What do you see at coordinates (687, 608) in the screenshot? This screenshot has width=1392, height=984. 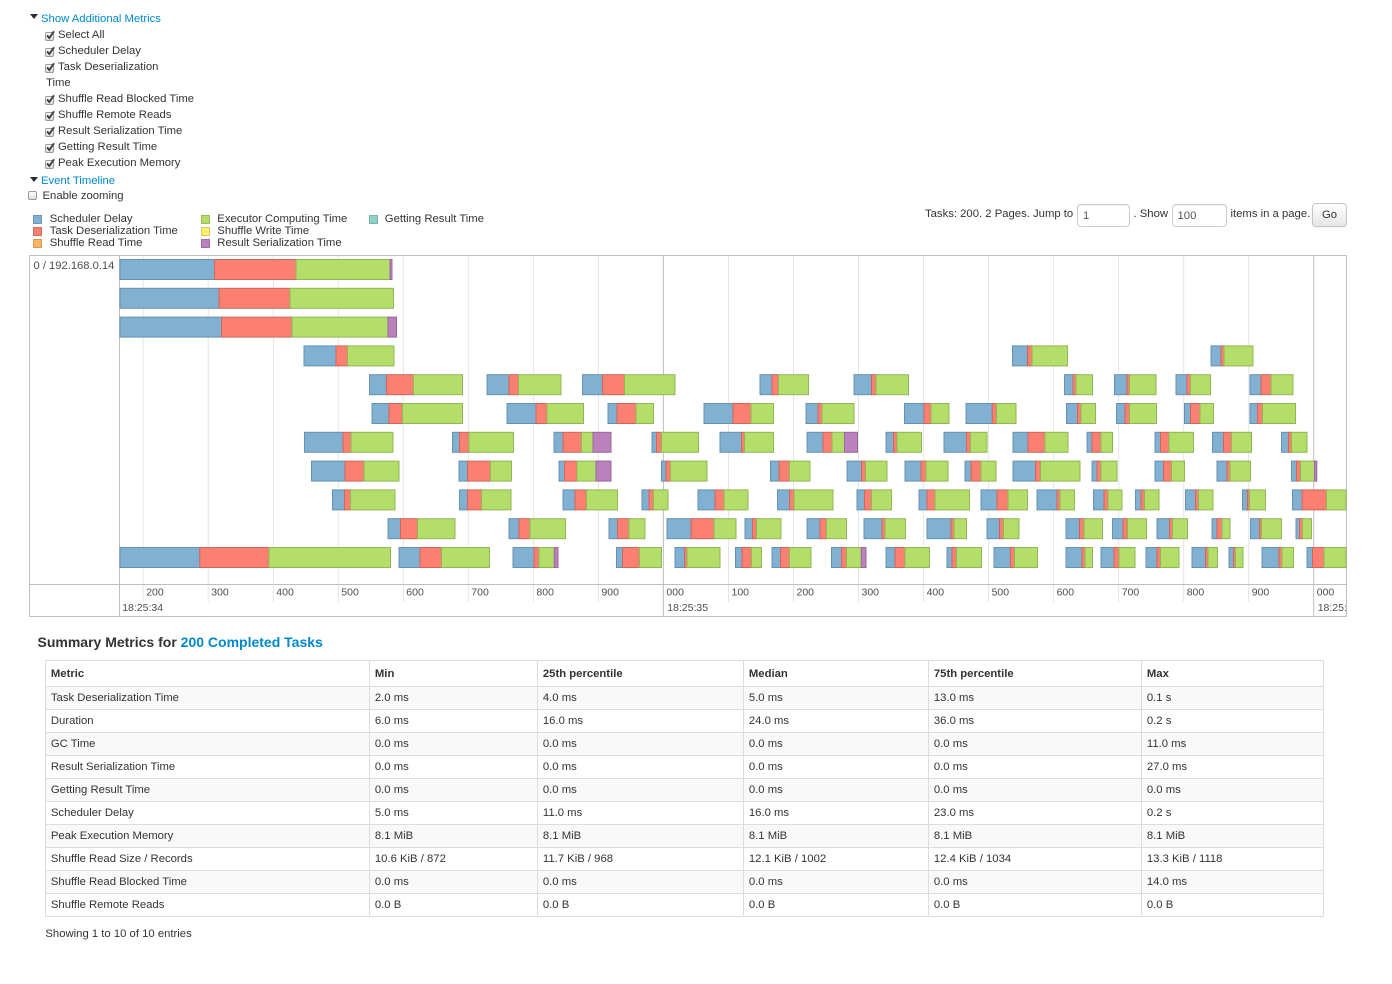 I see `svg-text: 18:25:35` at bounding box center [687, 608].